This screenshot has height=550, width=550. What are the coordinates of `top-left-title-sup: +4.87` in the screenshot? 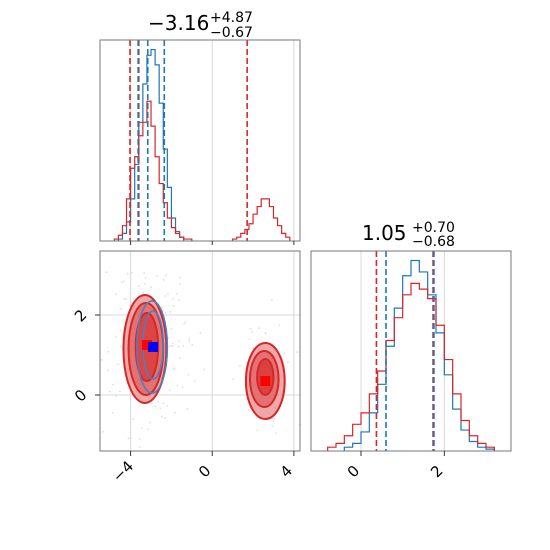 It's located at (231, 18).